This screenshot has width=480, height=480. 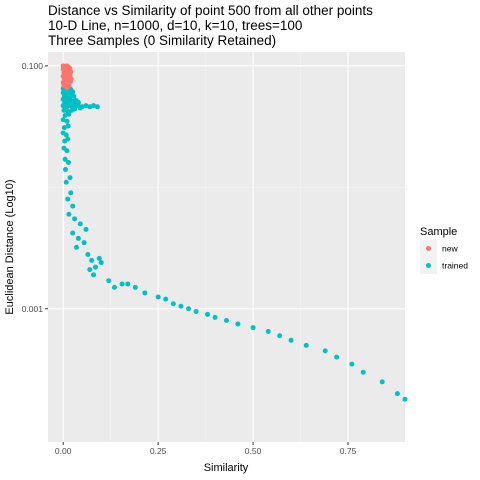 I want to click on x-tick-label: 0.50, so click(x=253, y=451).